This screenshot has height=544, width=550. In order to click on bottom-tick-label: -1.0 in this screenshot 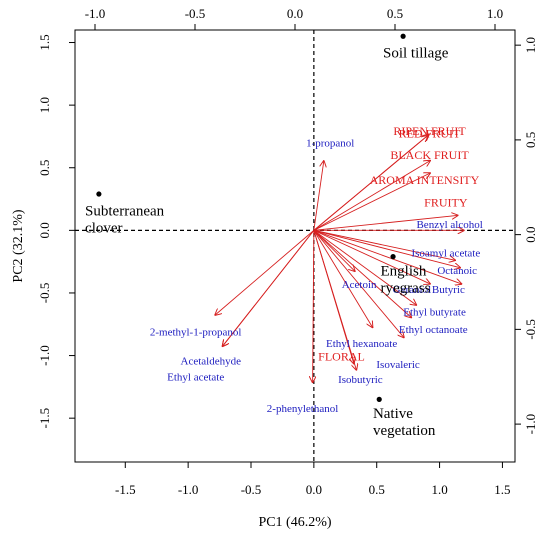, I will do `click(188, 489)`.